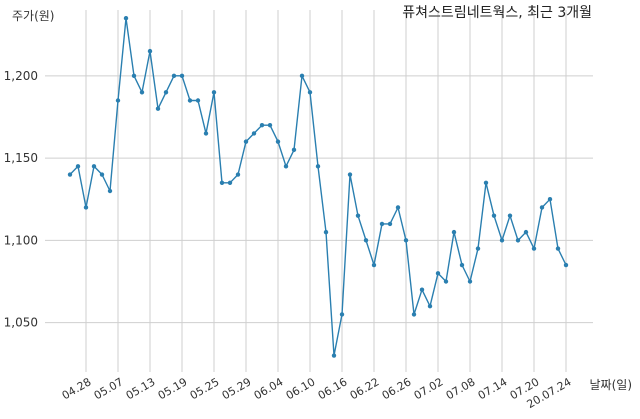 This screenshot has width=640, height=419. I want to click on x-tick-label: 07.14, so click(493, 388).